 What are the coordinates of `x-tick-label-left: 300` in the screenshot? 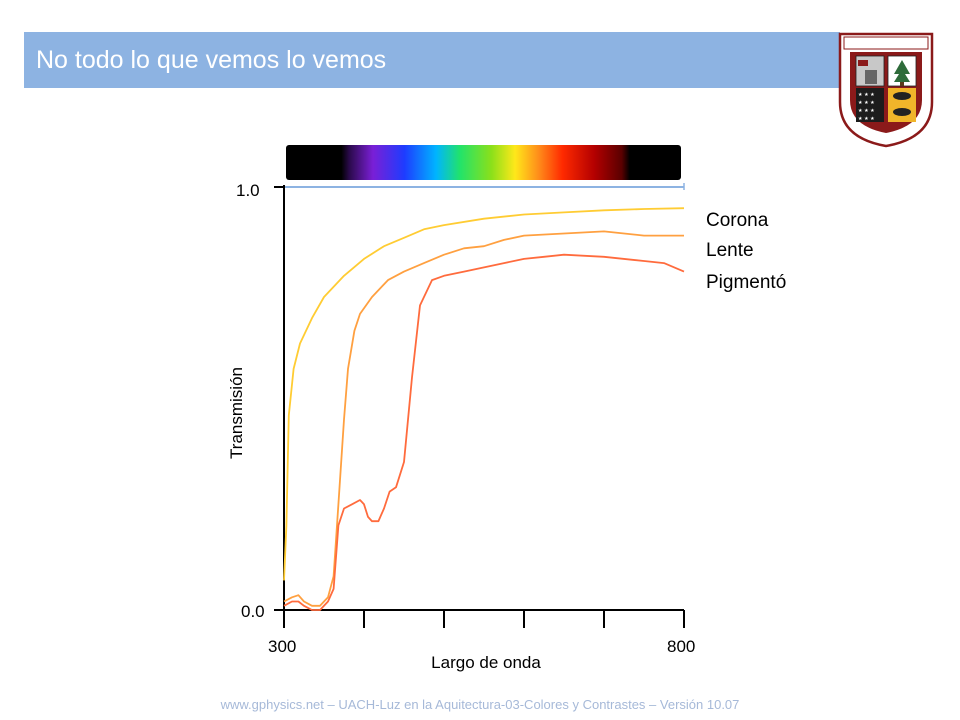 It's located at (282, 646).